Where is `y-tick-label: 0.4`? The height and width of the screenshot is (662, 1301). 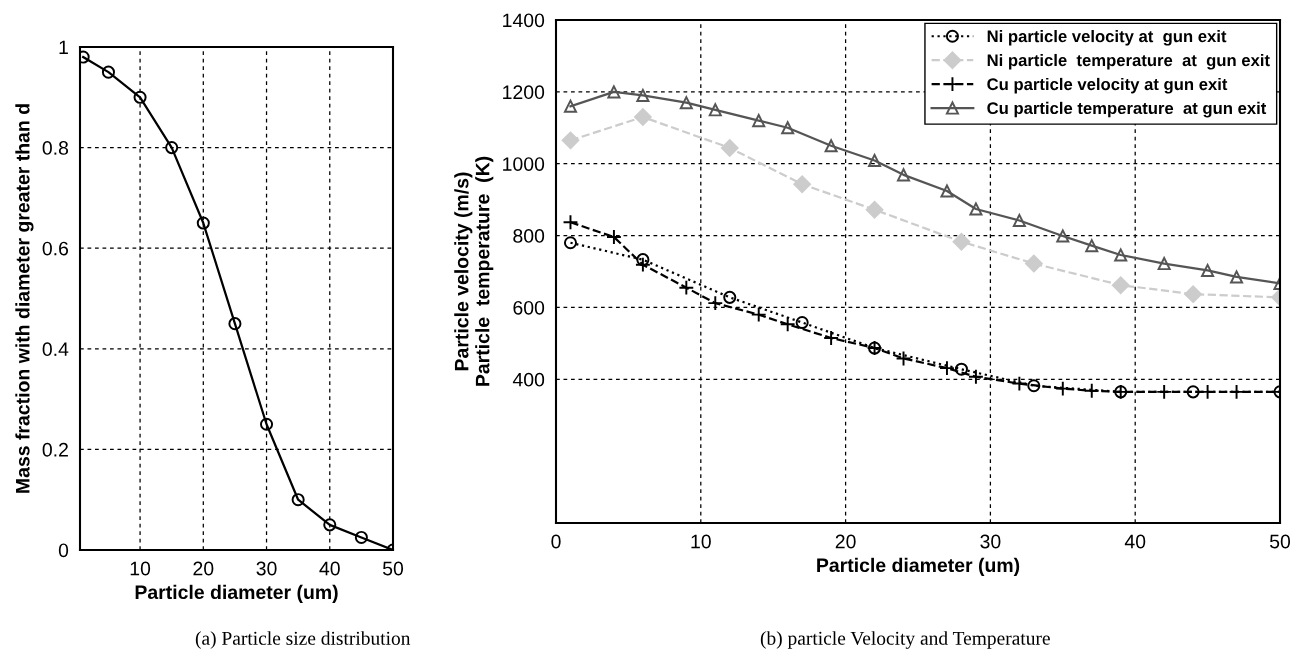
y-tick-label: 0.4 is located at coordinates (55, 349).